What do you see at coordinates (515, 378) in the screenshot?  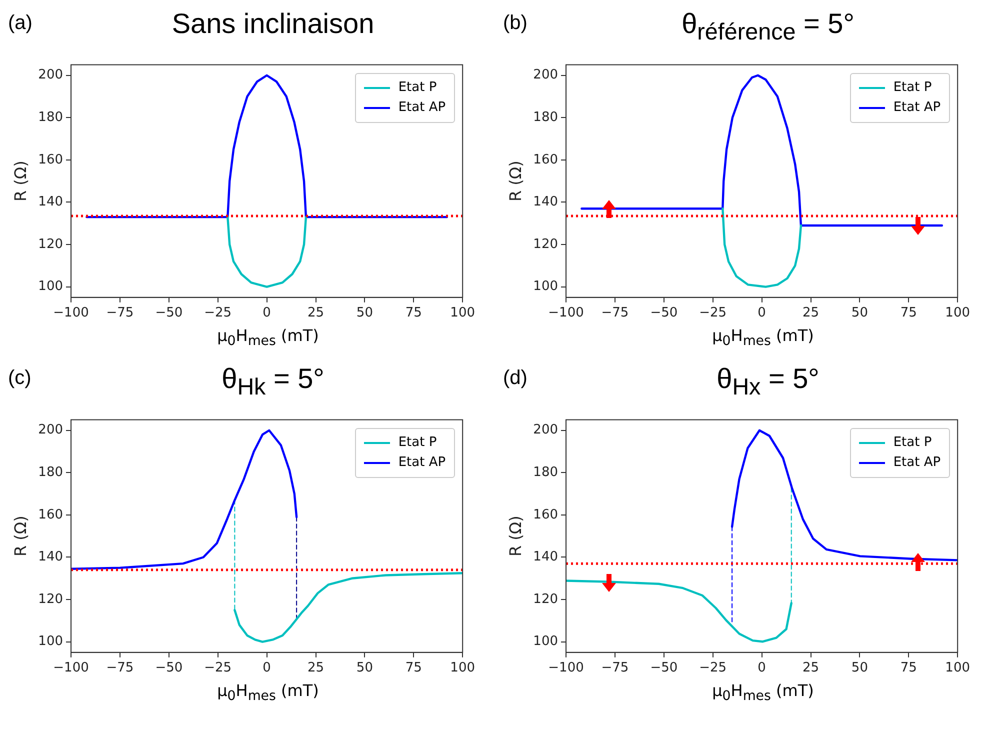 I see `text: (d)` at bounding box center [515, 378].